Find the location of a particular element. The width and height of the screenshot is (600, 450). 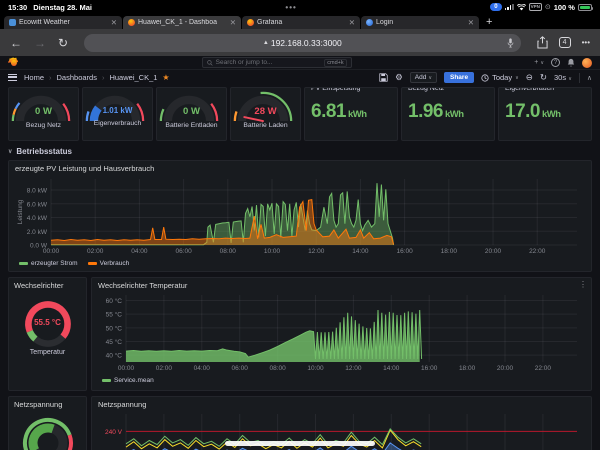

row-betriebsstatus: ∨ Betriebsstatus is located at coordinates (300, 151).